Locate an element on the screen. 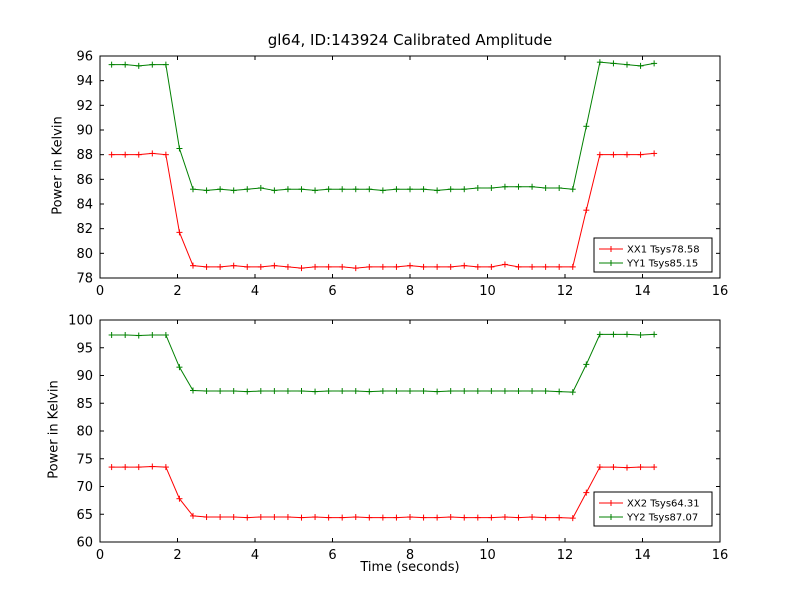  svg-text: 78 is located at coordinates (84, 279).